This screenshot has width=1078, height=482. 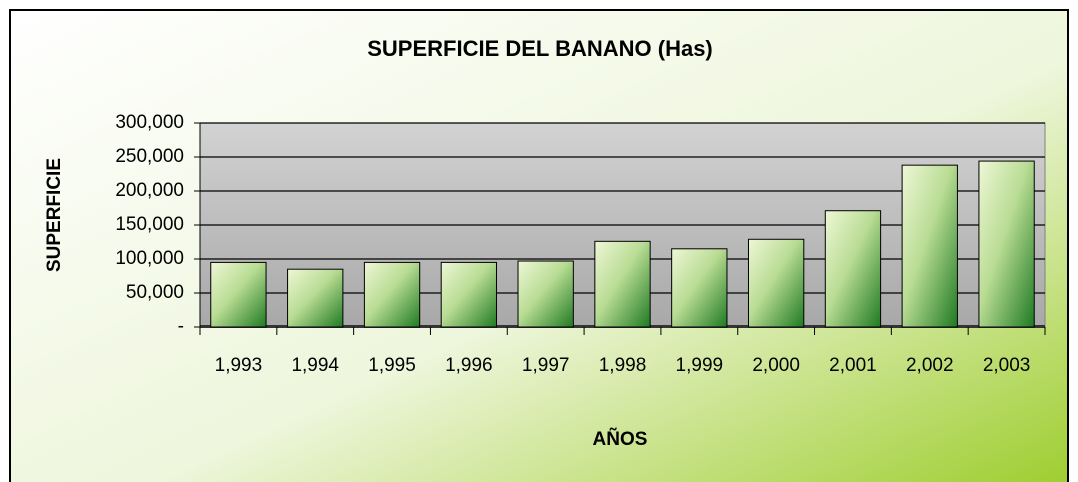 I want to click on x-tick-label: 2,002, so click(x=930, y=365).